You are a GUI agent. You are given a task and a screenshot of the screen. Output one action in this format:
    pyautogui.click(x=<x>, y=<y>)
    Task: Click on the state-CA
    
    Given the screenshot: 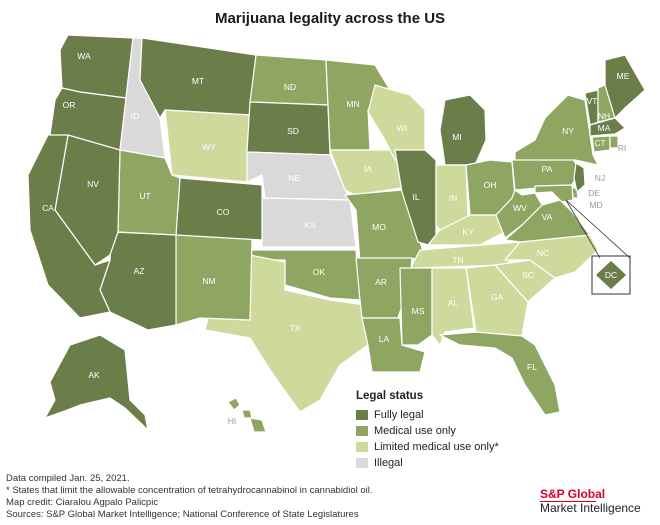 What is the action you would take?
    pyautogui.click(x=69, y=226)
    